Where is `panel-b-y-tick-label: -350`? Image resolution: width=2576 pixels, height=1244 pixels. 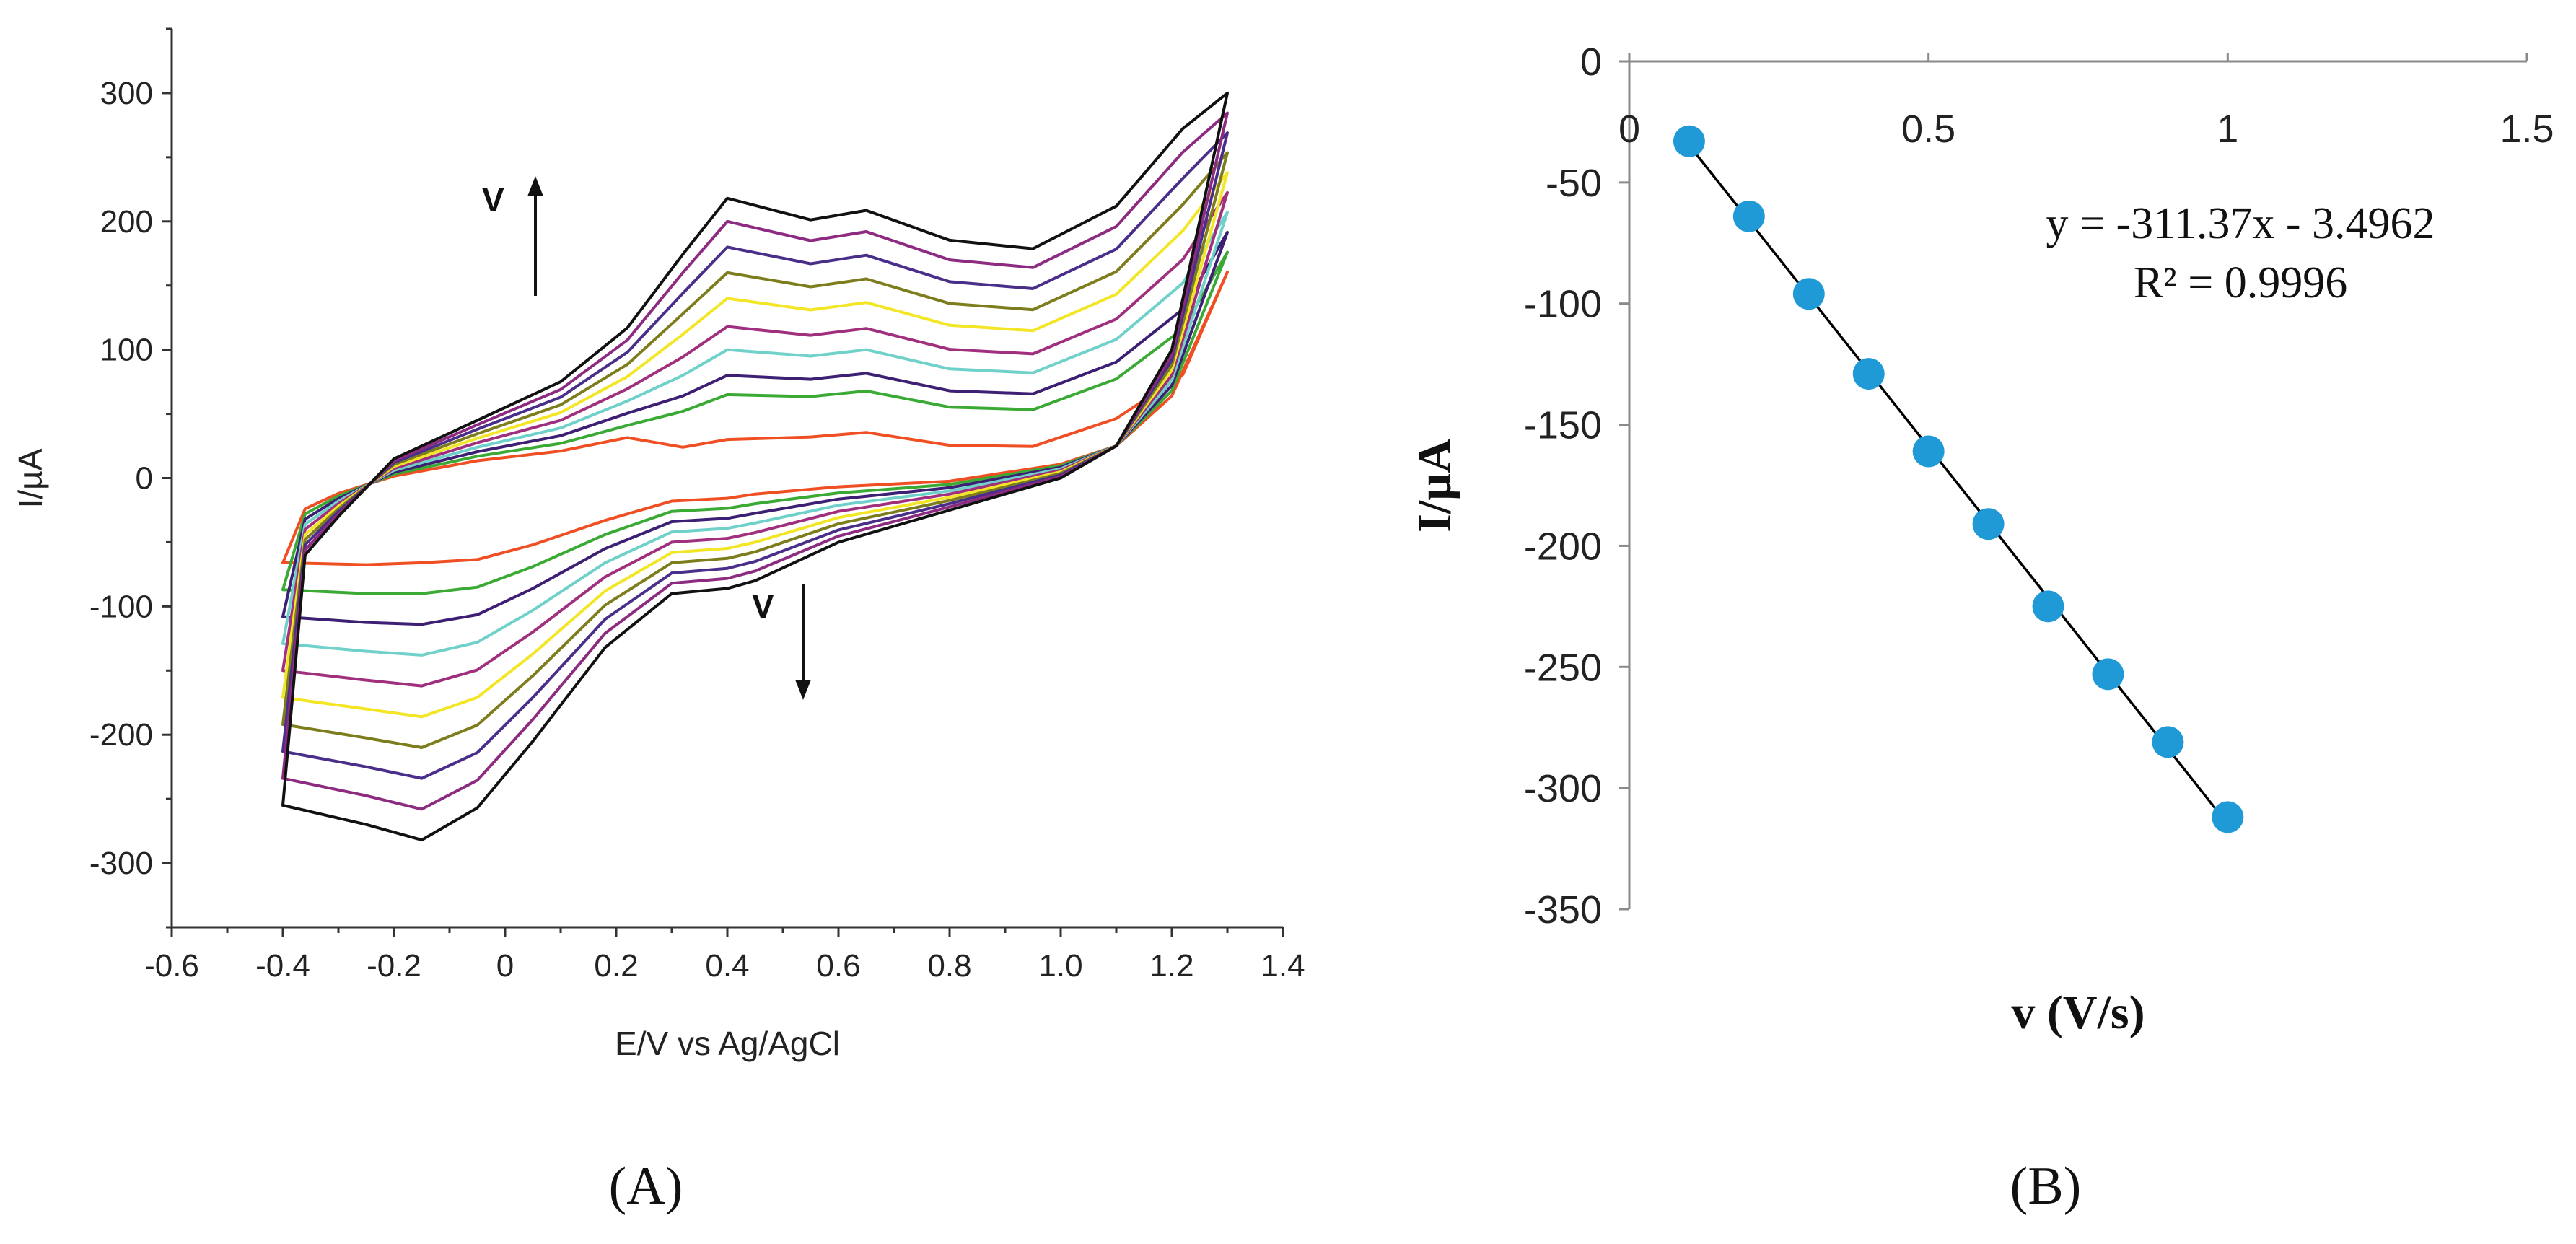 panel-b-y-tick-label: -350 is located at coordinates (1563, 910).